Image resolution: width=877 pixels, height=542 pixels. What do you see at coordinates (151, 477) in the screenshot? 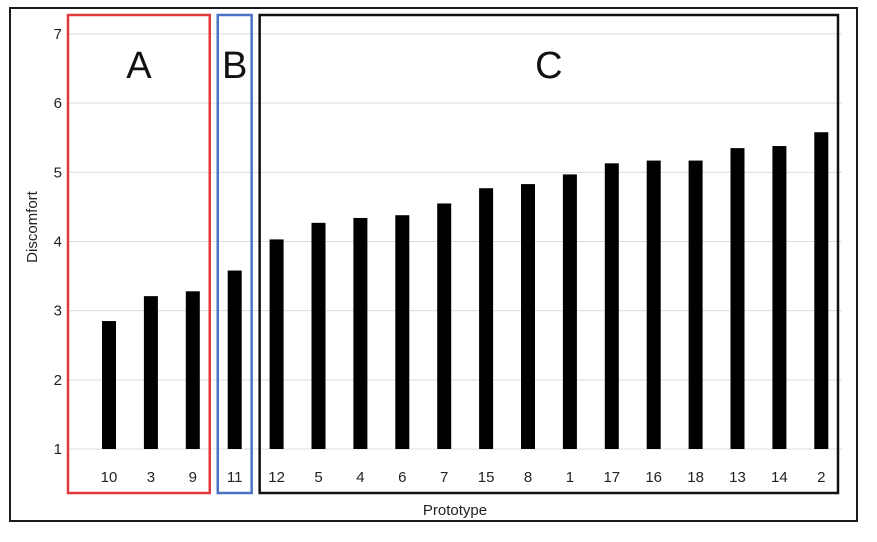
I see `x-tick-label: 3` at bounding box center [151, 477].